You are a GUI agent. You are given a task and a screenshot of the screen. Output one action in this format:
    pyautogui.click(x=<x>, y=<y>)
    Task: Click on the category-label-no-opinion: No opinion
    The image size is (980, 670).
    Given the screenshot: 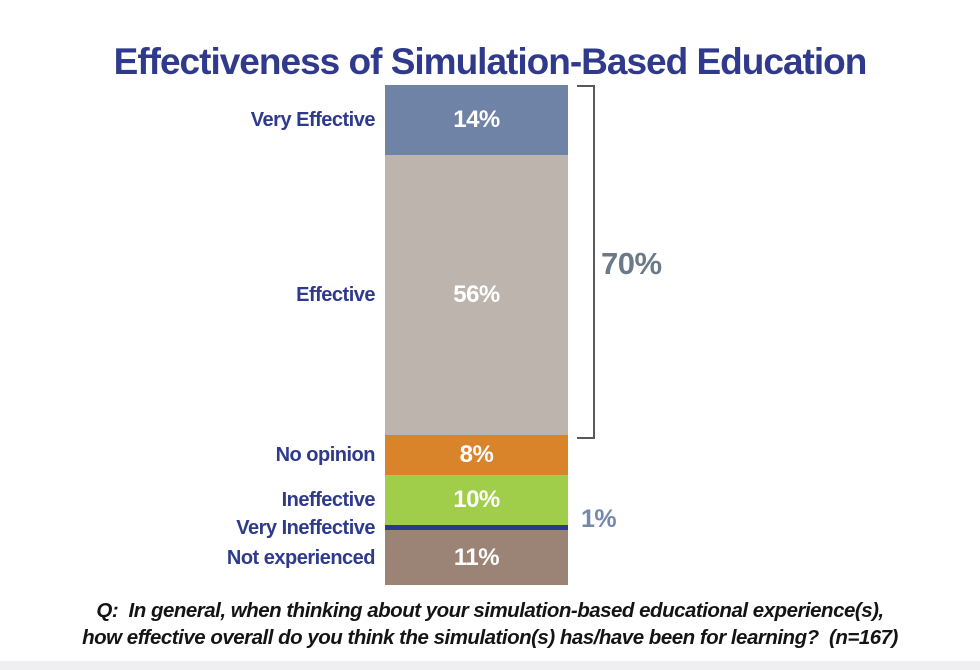 What is the action you would take?
    pyautogui.click(x=325, y=455)
    